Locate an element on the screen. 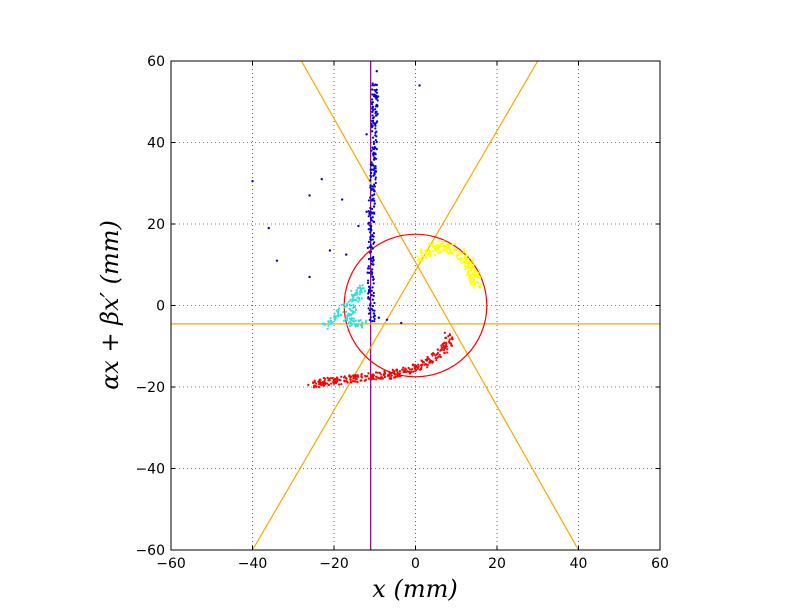 The image size is (812, 612). x-tick-label: 60 is located at coordinates (660, 564).